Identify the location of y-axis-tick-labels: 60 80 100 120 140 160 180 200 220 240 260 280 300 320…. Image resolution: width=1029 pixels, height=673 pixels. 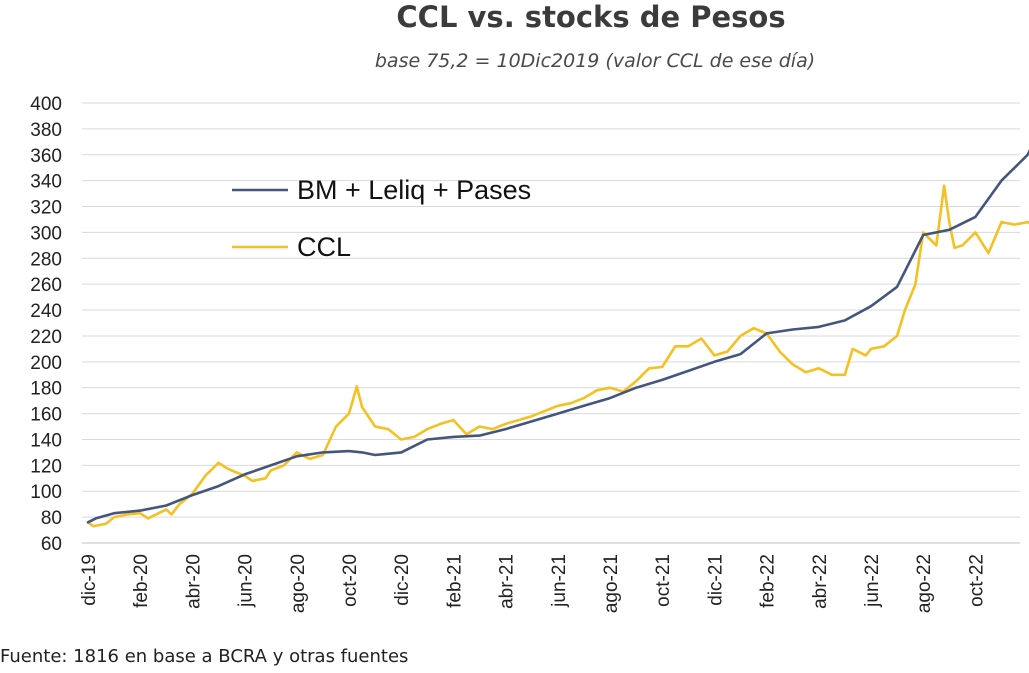
(46, 324).